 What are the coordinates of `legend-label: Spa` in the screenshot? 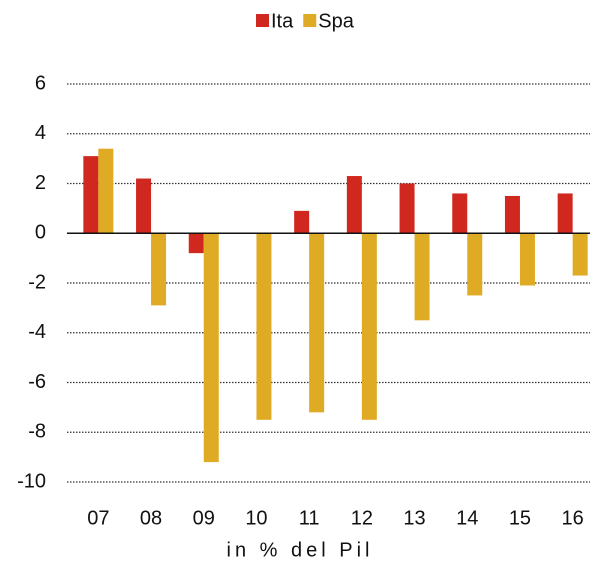 It's located at (336, 21).